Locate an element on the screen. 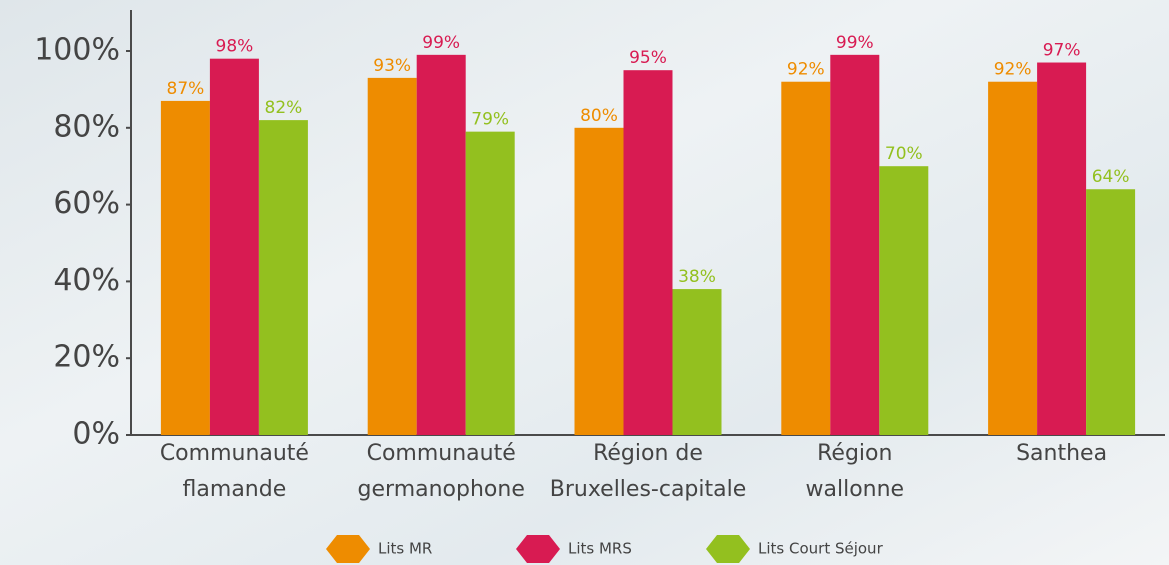 Image resolution: width=1169 pixels, height=565 pixels. y-tick-label: 80% is located at coordinates (86, 126).